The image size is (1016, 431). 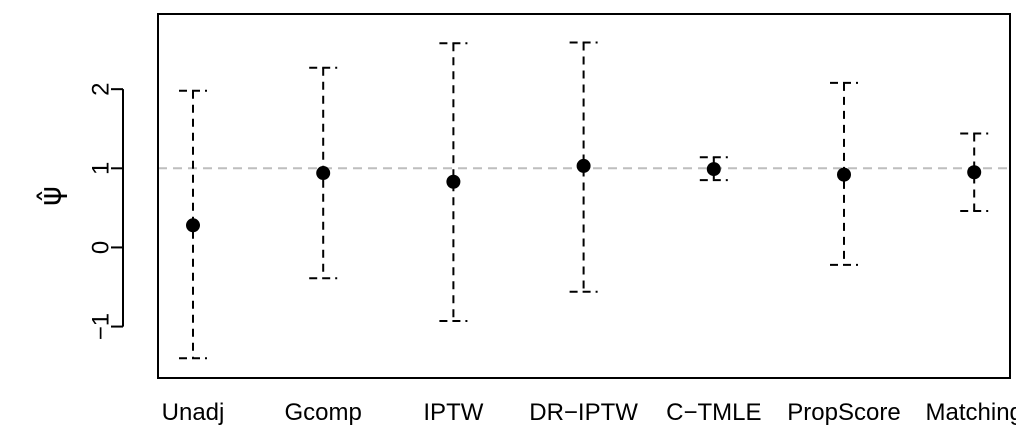 What do you see at coordinates (323, 412) in the screenshot?
I see `x-tick-label: Gcomp` at bounding box center [323, 412].